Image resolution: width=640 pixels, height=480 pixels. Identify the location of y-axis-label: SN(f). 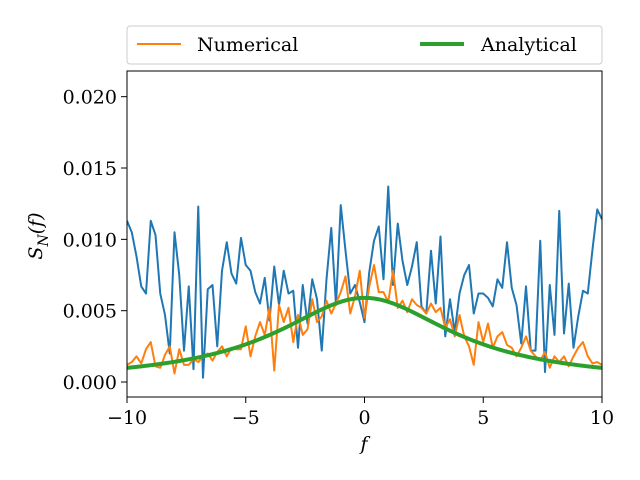
(38, 235).